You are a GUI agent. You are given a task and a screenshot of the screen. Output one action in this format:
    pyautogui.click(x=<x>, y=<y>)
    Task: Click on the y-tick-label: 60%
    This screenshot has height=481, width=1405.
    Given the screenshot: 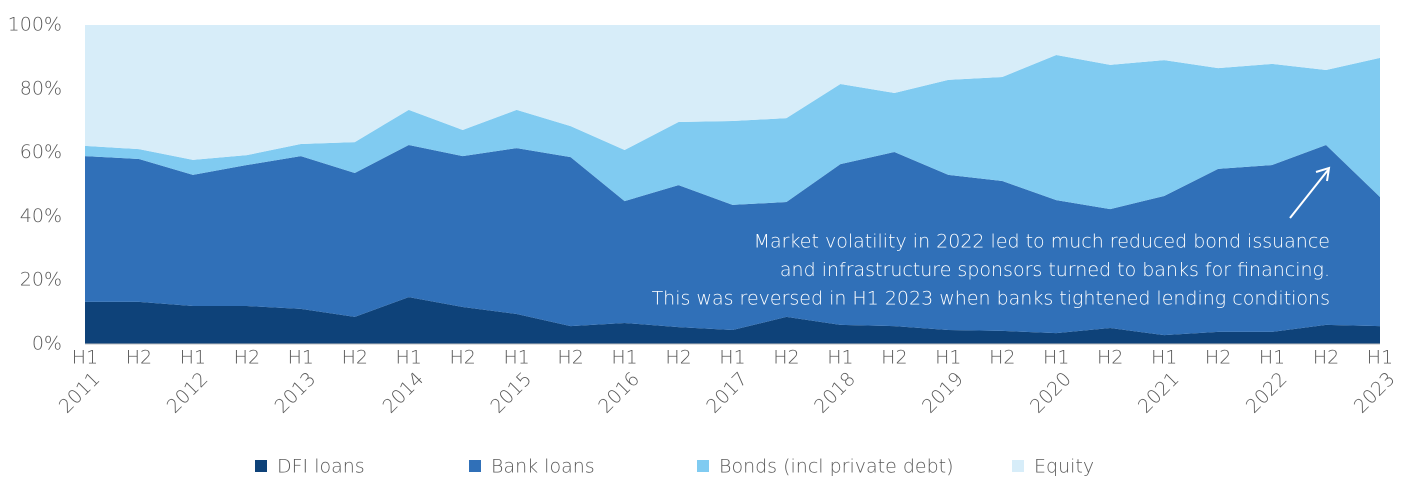 What is the action you would take?
    pyautogui.click(x=41, y=152)
    